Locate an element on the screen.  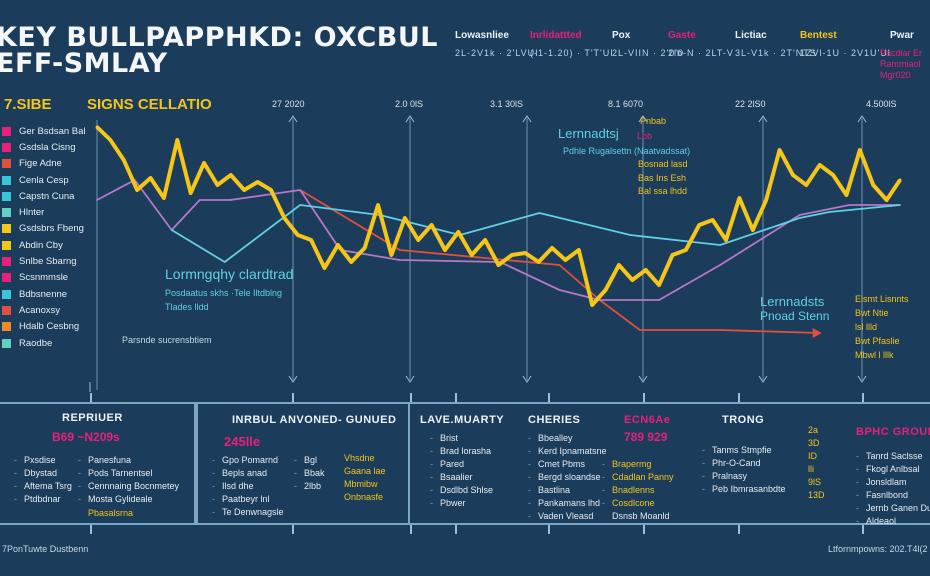
list-item: Bastlina is located at coordinates (567, 490).